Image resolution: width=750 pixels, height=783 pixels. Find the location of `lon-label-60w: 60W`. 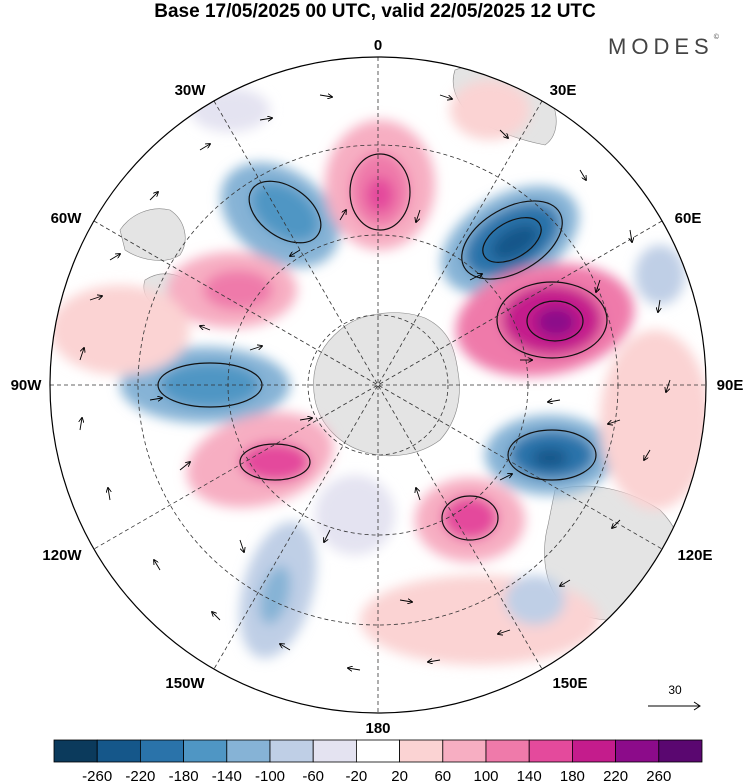

lon-label-60w: 60W is located at coordinates (67, 218).